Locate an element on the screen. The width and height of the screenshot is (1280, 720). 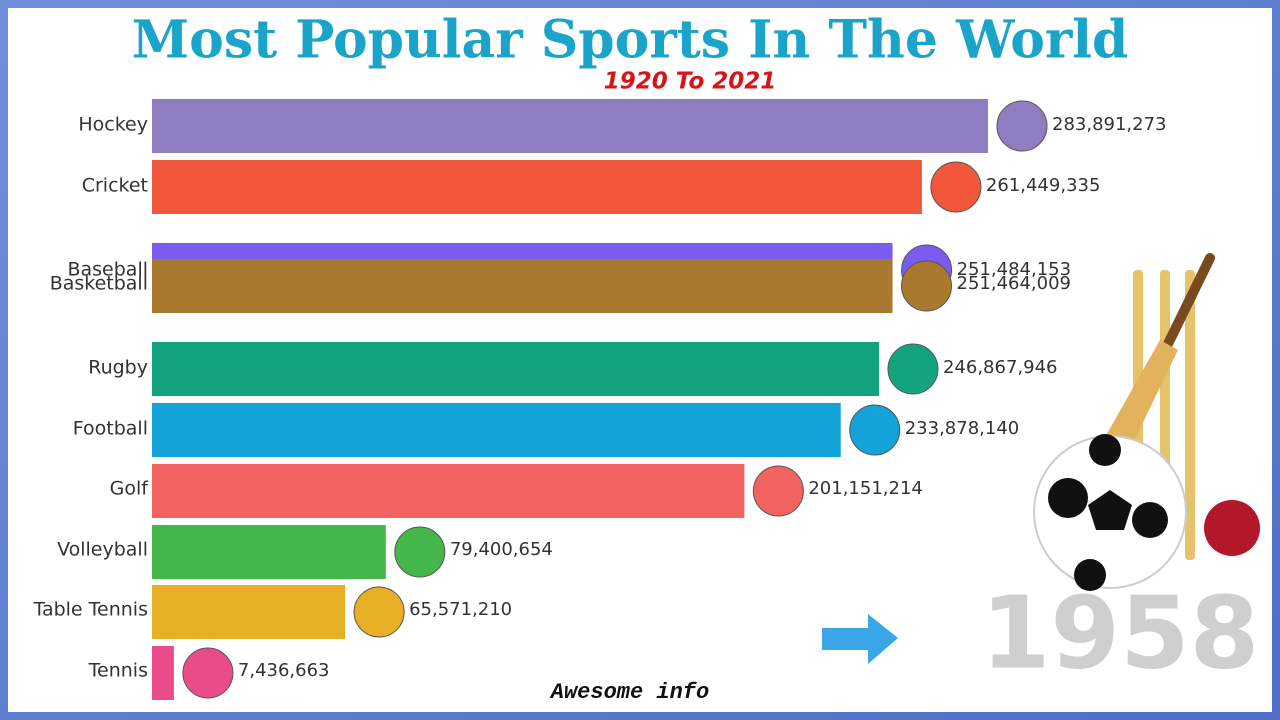
category-label: Basketball is located at coordinates (99, 284).